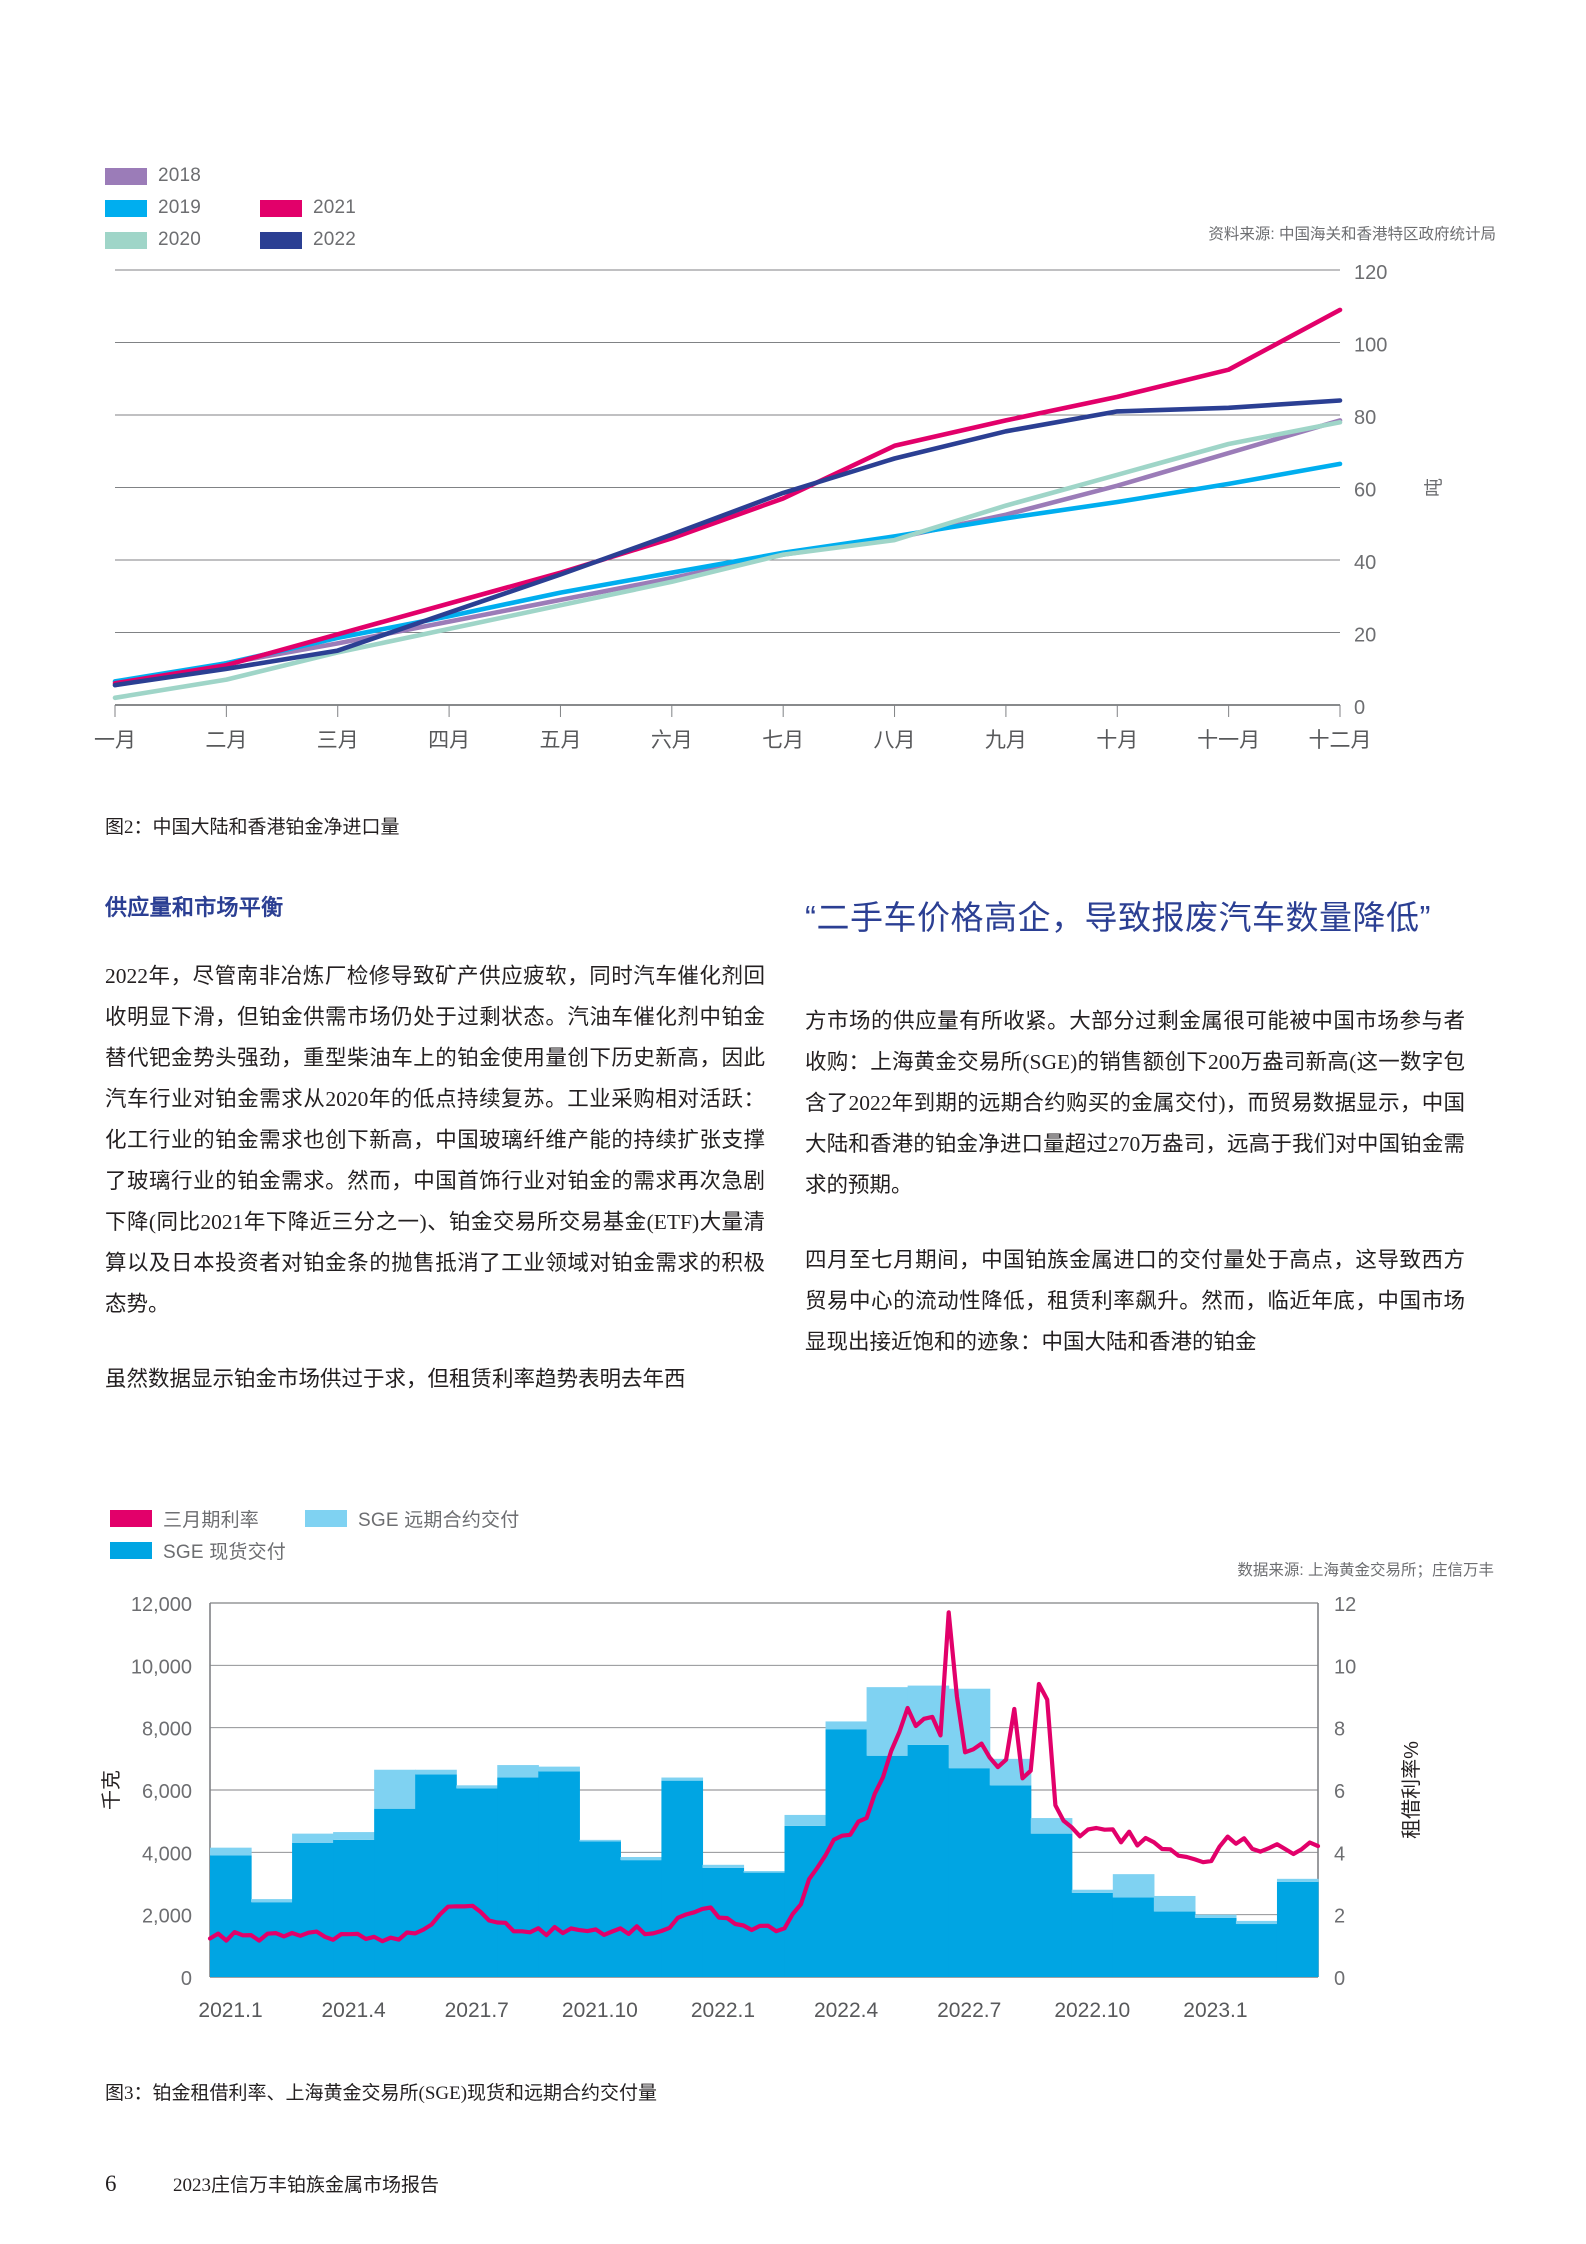 The height and width of the screenshot is (2244, 1586). I want to click on paragraph: 虽然数据显示铂金市场供过于求，但租赁利率趋势表明去年西, so click(395, 1379).